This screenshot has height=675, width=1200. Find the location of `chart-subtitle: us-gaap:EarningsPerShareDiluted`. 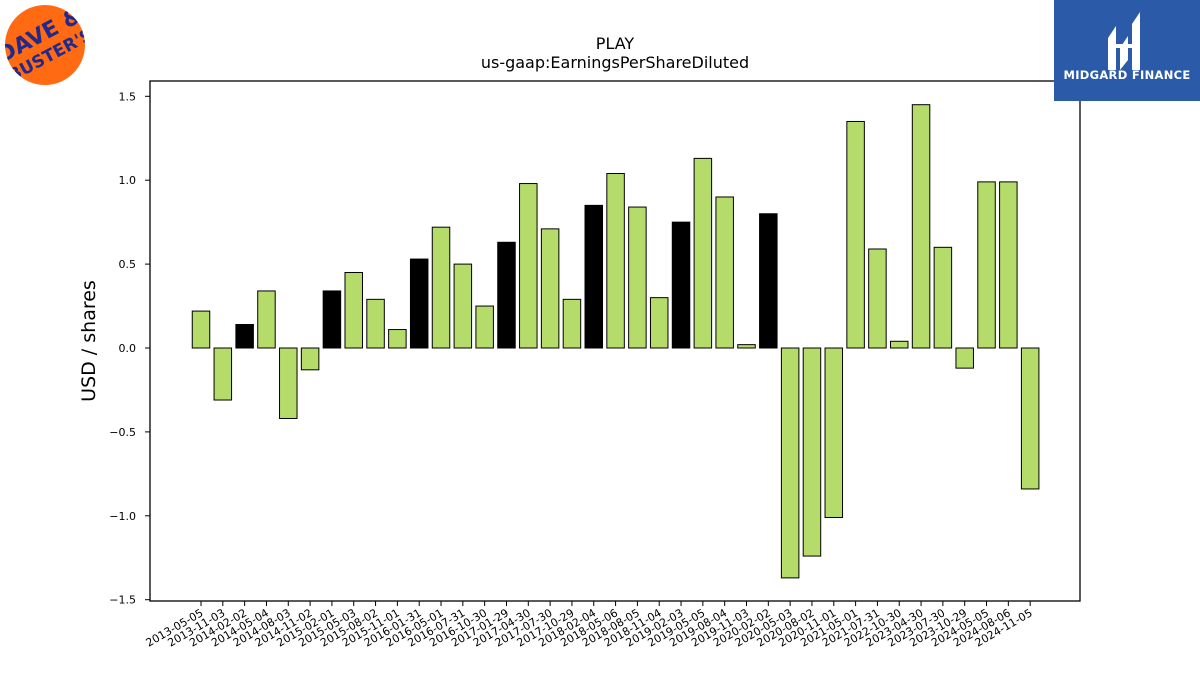

chart-subtitle: us-gaap:EarningsPerShareDiluted is located at coordinates (615, 62).